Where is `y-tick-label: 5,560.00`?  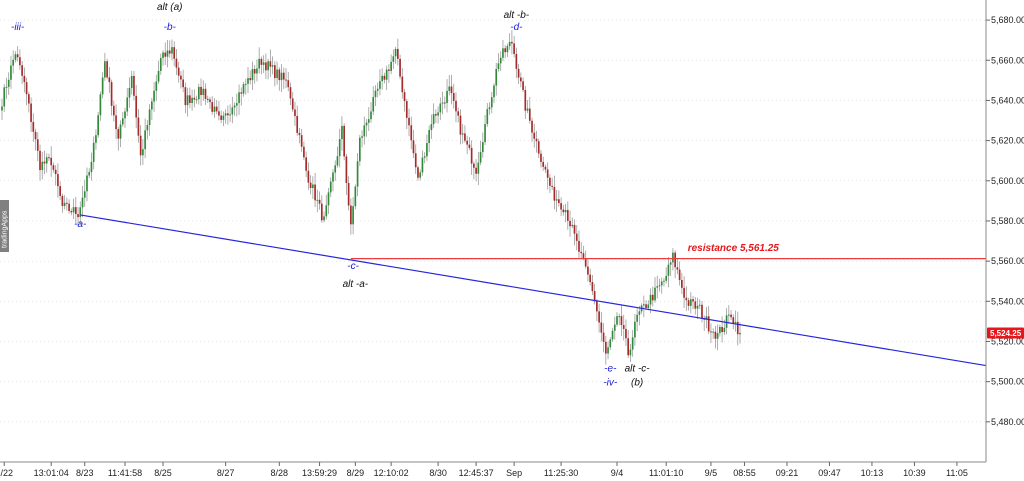 y-tick-label: 5,560.00 is located at coordinates (1007, 261).